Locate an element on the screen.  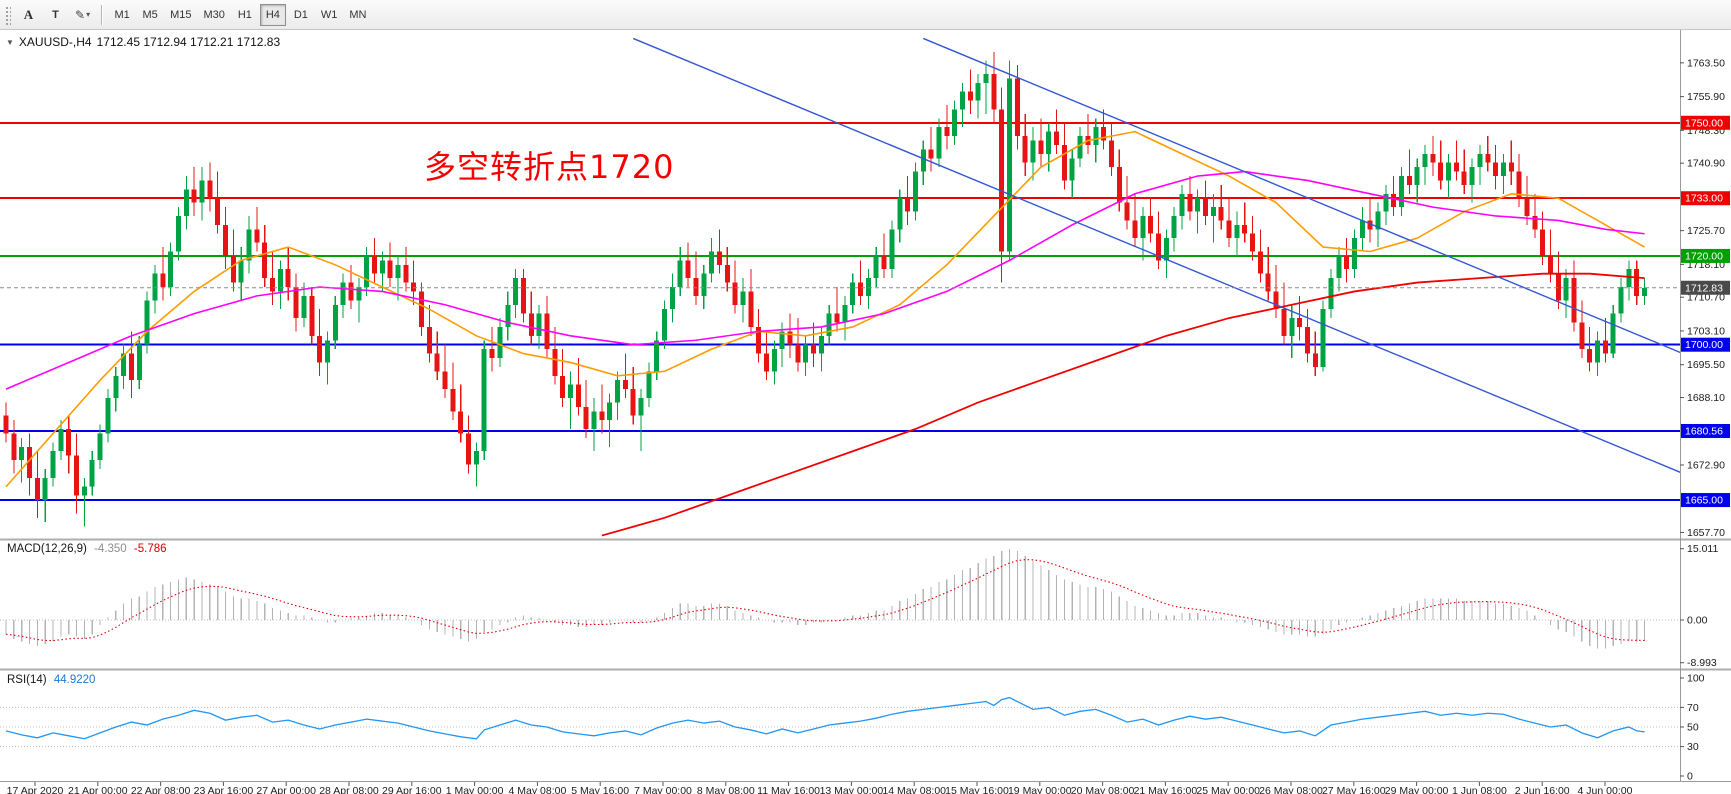
symbol-period-label: XAUUSD-,H4 is located at coordinates (55, 42).